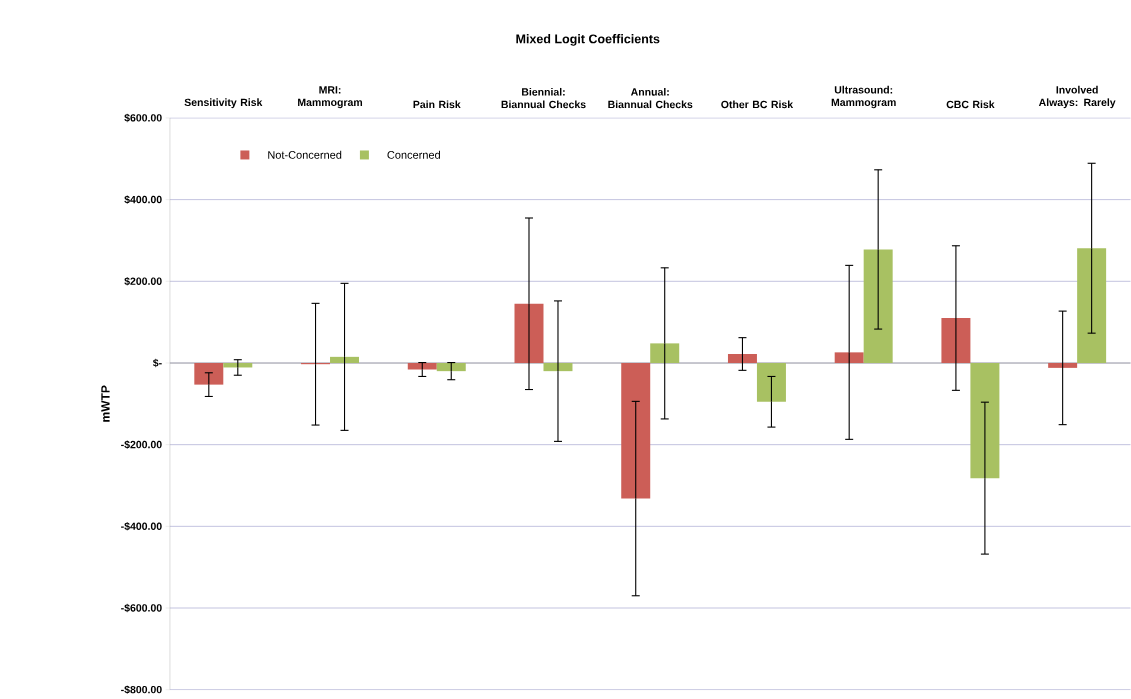  I want to click on x-tick-label: MRI: Mammogram, so click(330, 97).